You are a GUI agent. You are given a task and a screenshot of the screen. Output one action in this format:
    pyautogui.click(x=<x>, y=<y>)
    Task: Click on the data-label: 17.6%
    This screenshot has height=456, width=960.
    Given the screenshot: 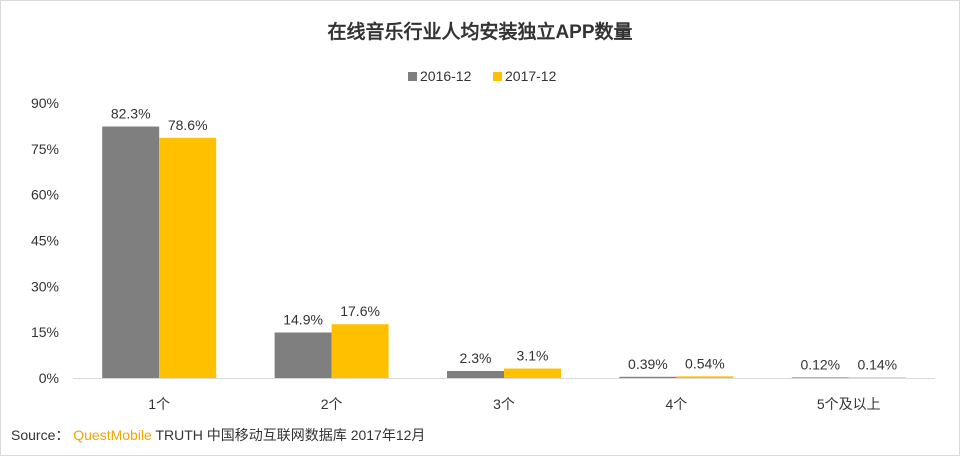 What is the action you would take?
    pyautogui.click(x=360, y=311)
    